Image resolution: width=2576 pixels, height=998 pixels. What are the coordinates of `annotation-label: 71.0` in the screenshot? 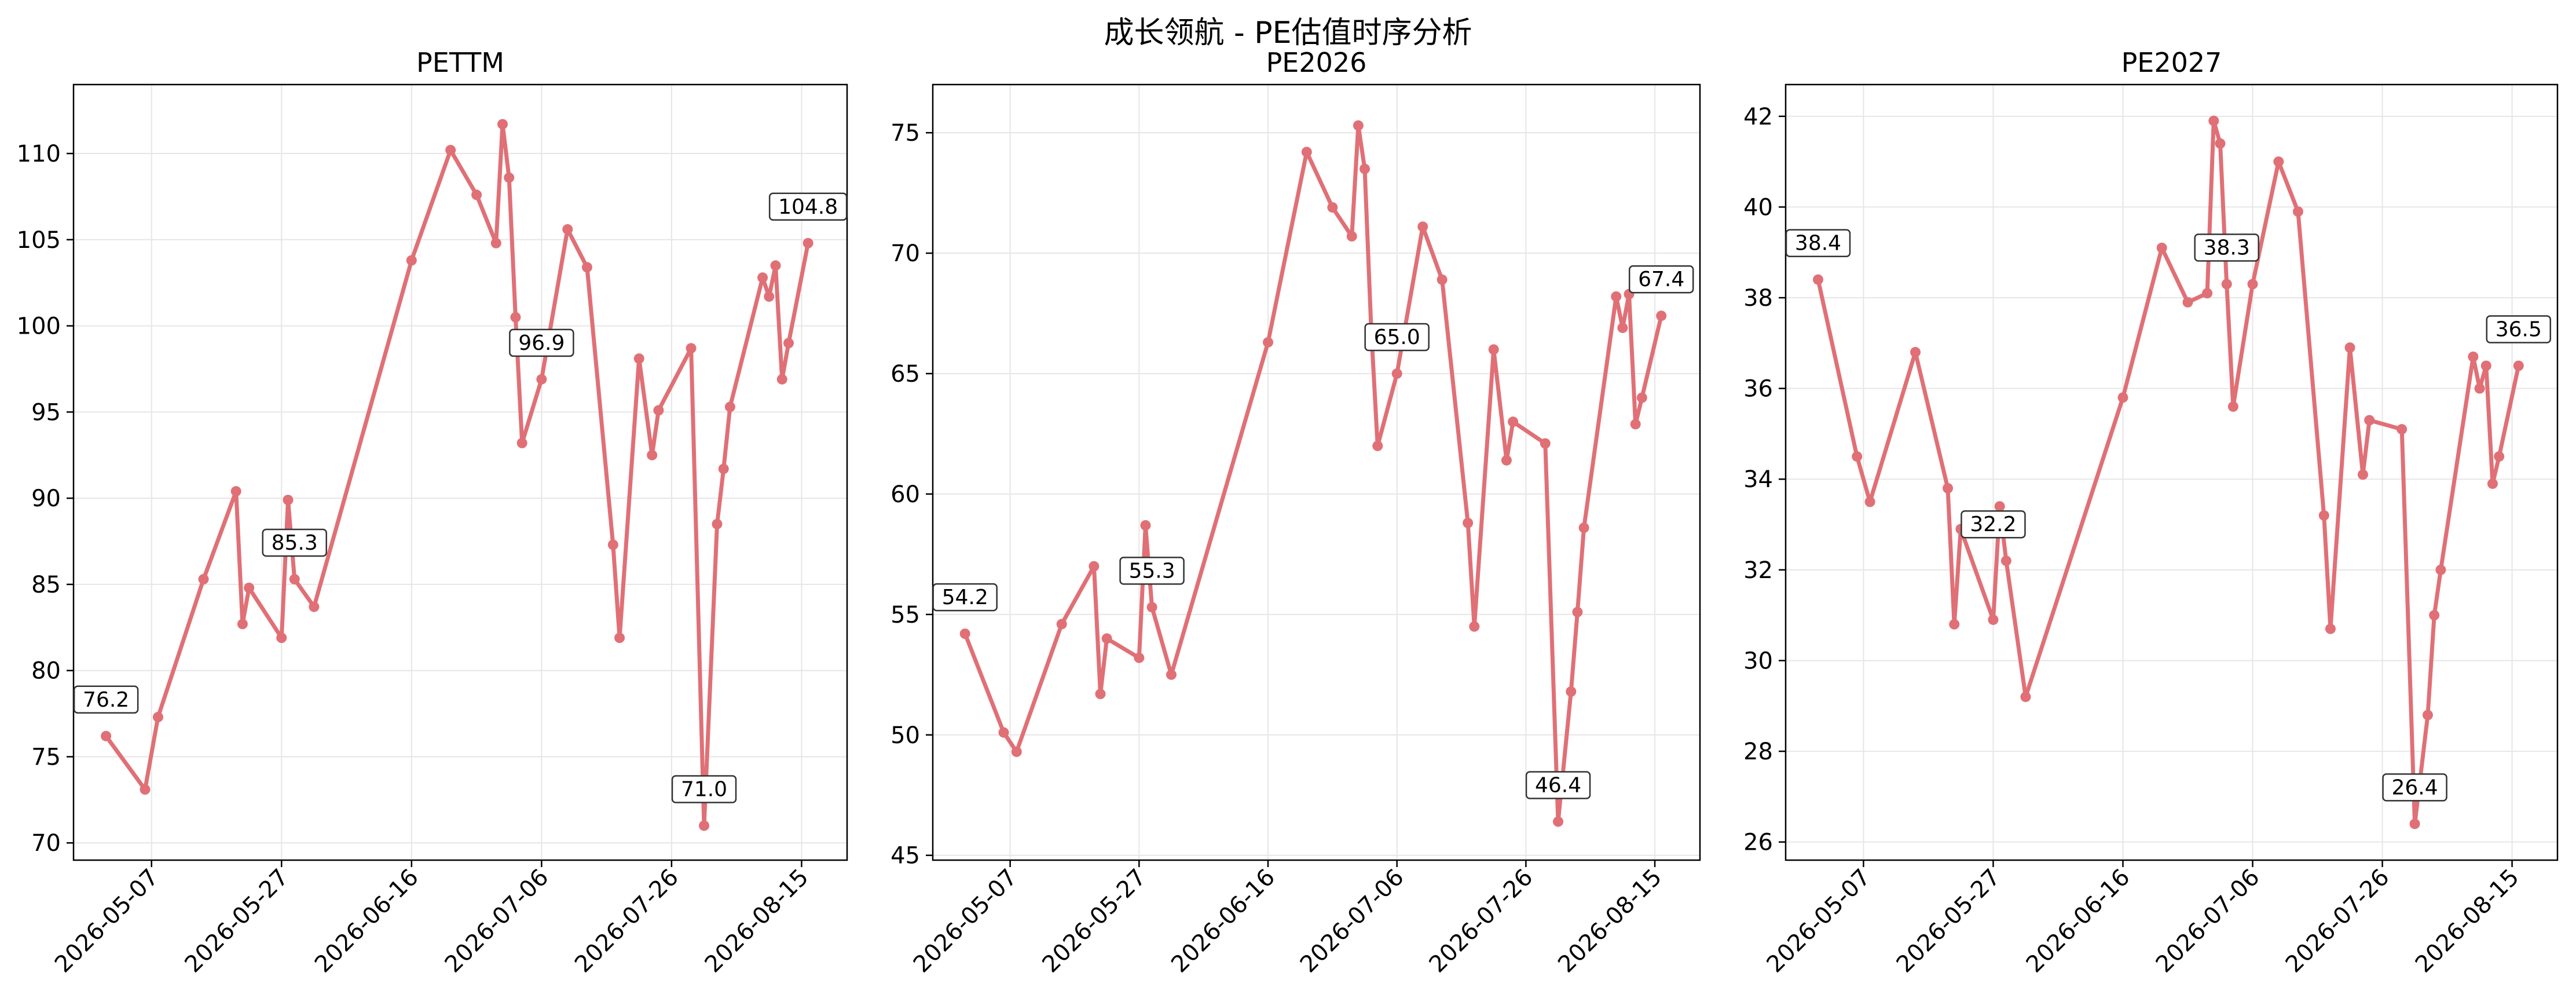 It's located at (704, 789).